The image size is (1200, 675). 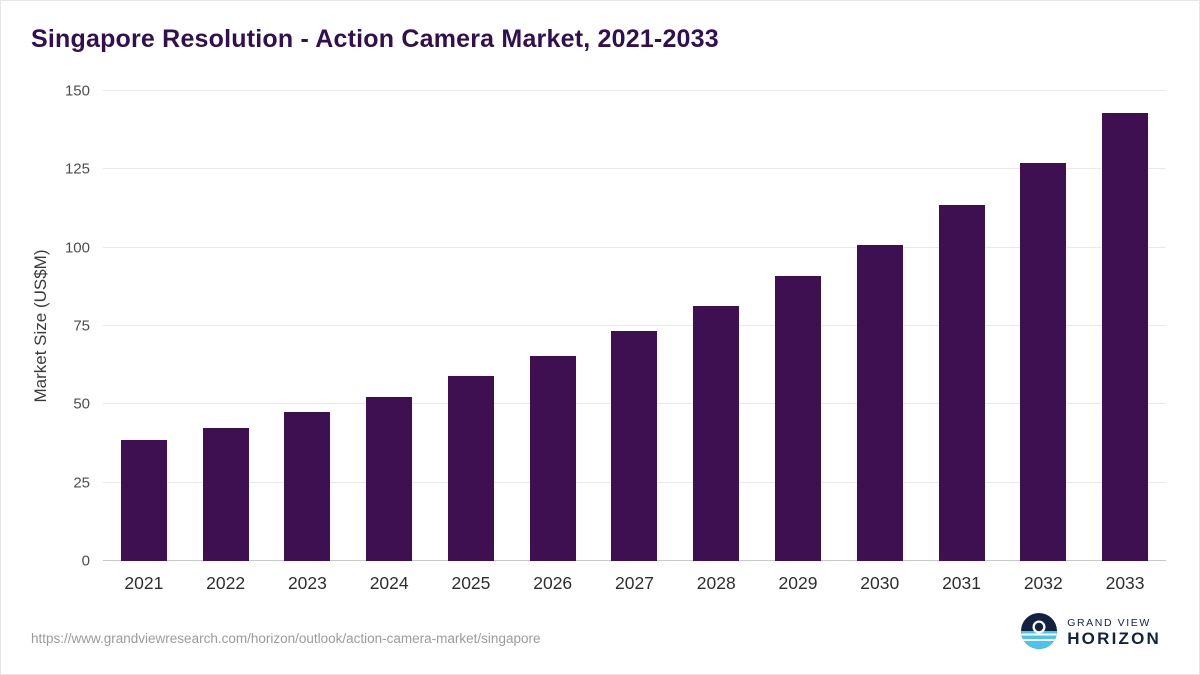 I want to click on brand-logo-text: GRAND VIEW HORIZON, so click(x=1114, y=633).